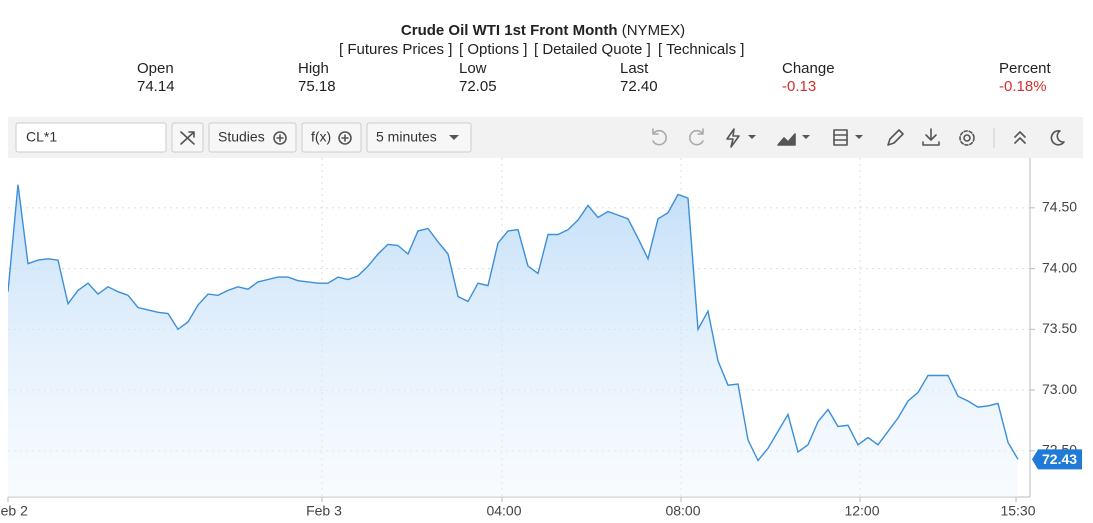 Image resolution: width=1093 pixels, height=523 pixels. Describe the element at coordinates (91, 137) in the screenshot. I see `symbol-input` at that location.